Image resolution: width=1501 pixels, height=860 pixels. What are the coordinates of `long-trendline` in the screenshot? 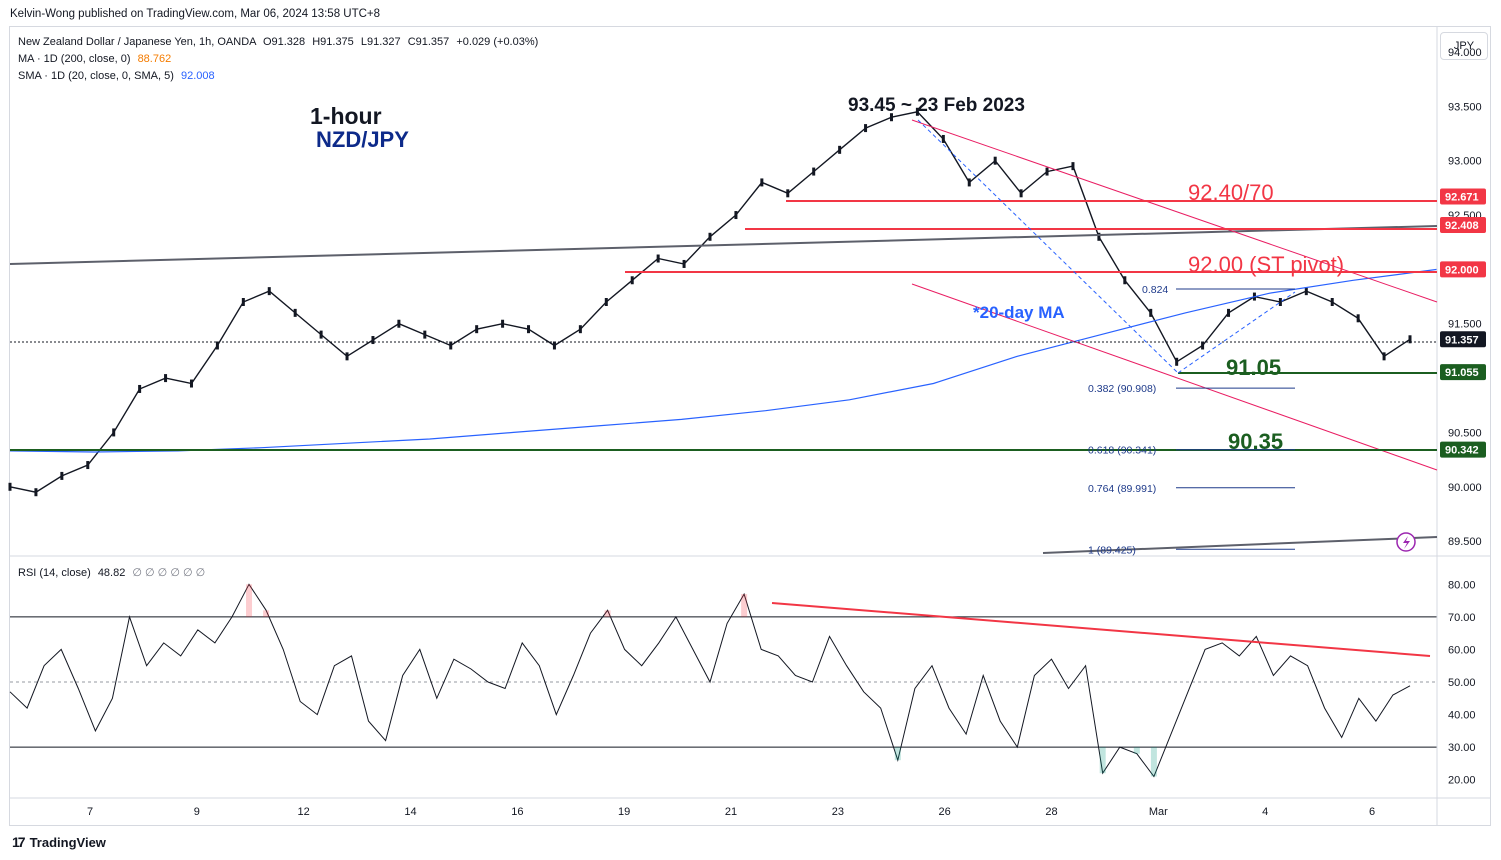 It's located at (723, 245).